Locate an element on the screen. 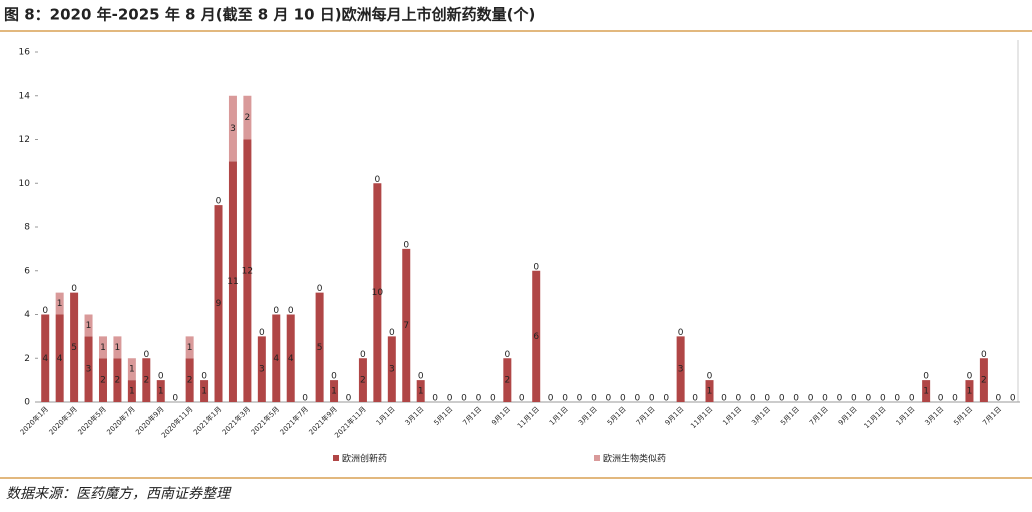  data-label: 7 is located at coordinates (406, 326).